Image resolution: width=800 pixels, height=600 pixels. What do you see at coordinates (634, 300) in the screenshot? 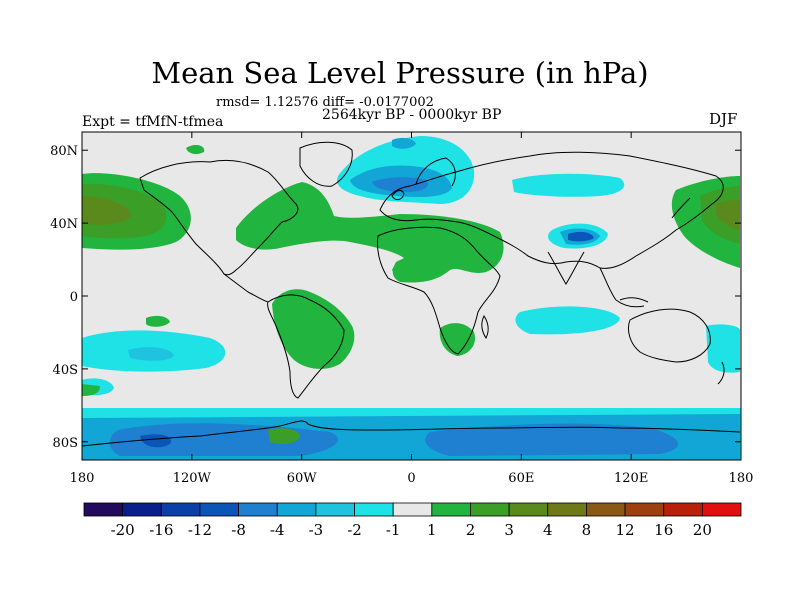
I see `indonesia-coast` at bounding box center [634, 300].